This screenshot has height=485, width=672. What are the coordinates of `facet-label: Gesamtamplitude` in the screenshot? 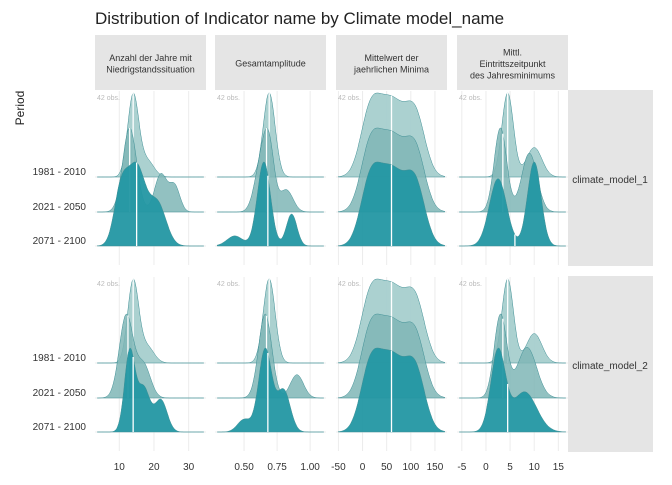 It's located at (270, 64).